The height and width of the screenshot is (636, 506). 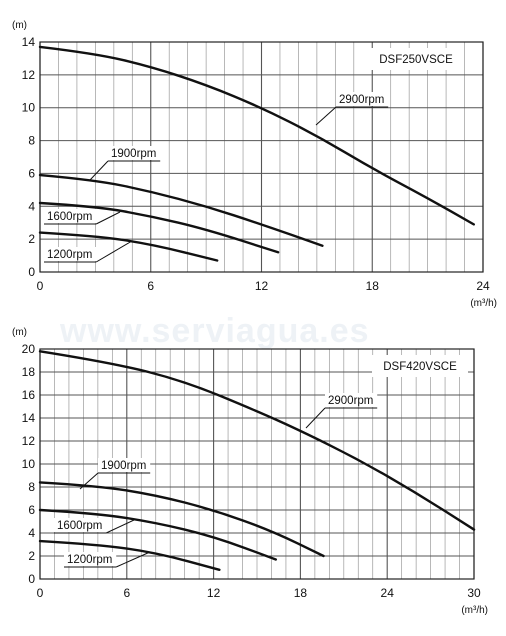 What do you see at coordinates (214, 331) in the screenshot?
I see `watermark-text: www.serviagua.es` at bounding box center [214, 331].